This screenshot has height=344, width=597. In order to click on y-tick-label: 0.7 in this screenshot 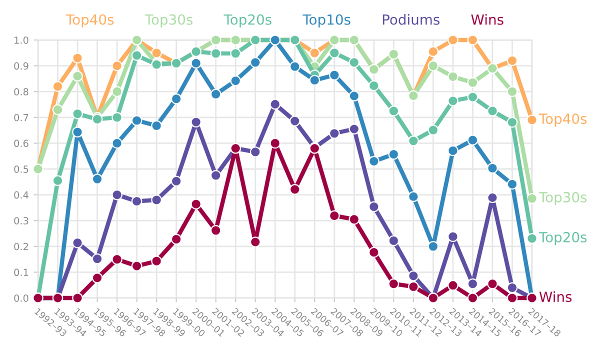, I will do `click(21, 118)`.